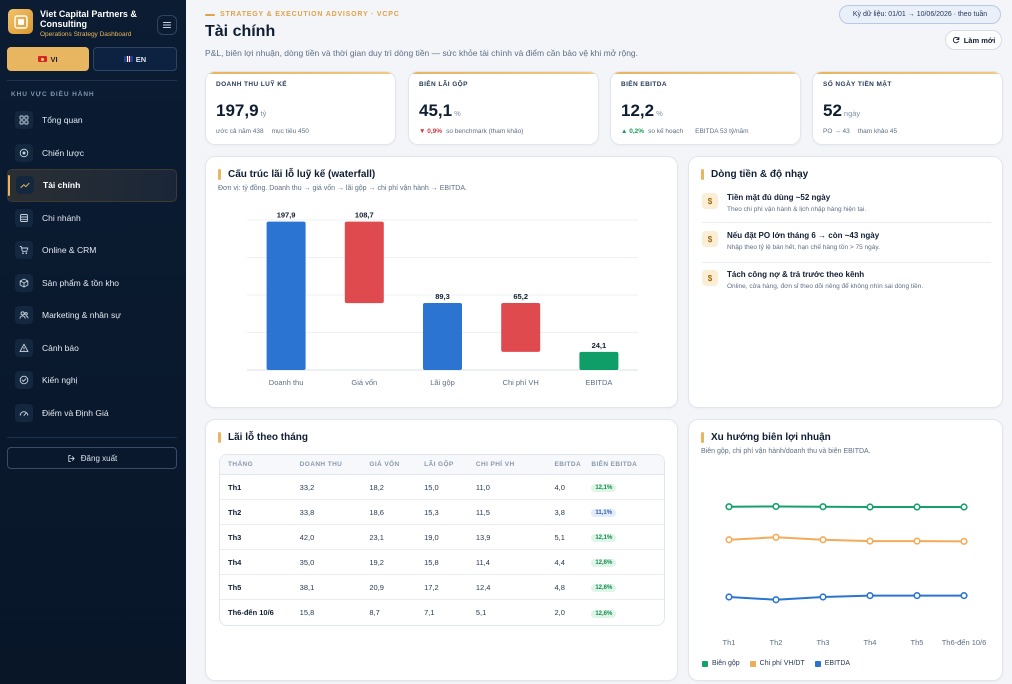  I want to click on kpi-value: 197,9, so click(237, 110).